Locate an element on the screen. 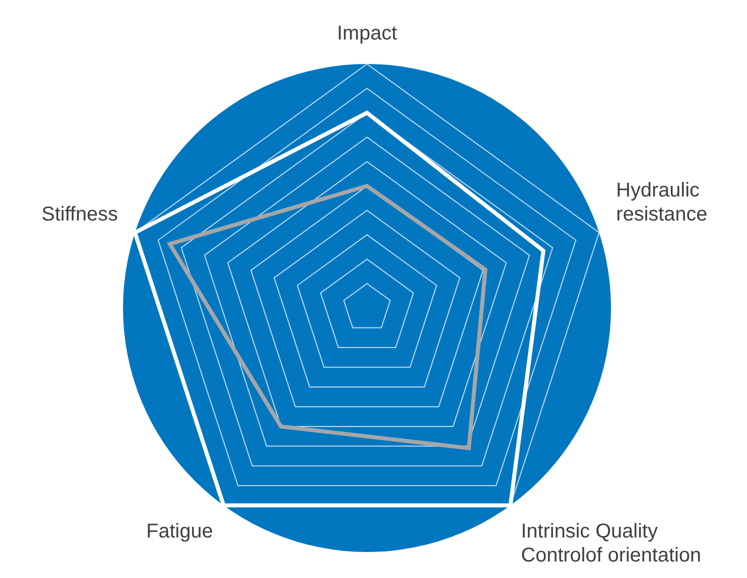 The width and height of the screenshot is (747, 578). spoke-label: Impact is located at coordinates (367, 33).